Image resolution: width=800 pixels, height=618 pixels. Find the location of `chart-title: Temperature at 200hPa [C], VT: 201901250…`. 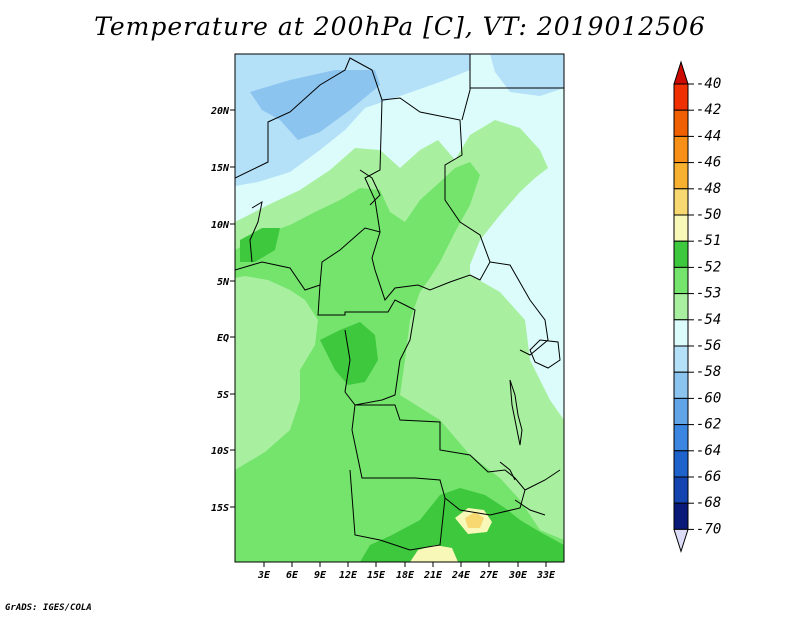

chart-title: Temperature at 200hPa [C], VT: 201901250… is located at coordinates (400, 26).